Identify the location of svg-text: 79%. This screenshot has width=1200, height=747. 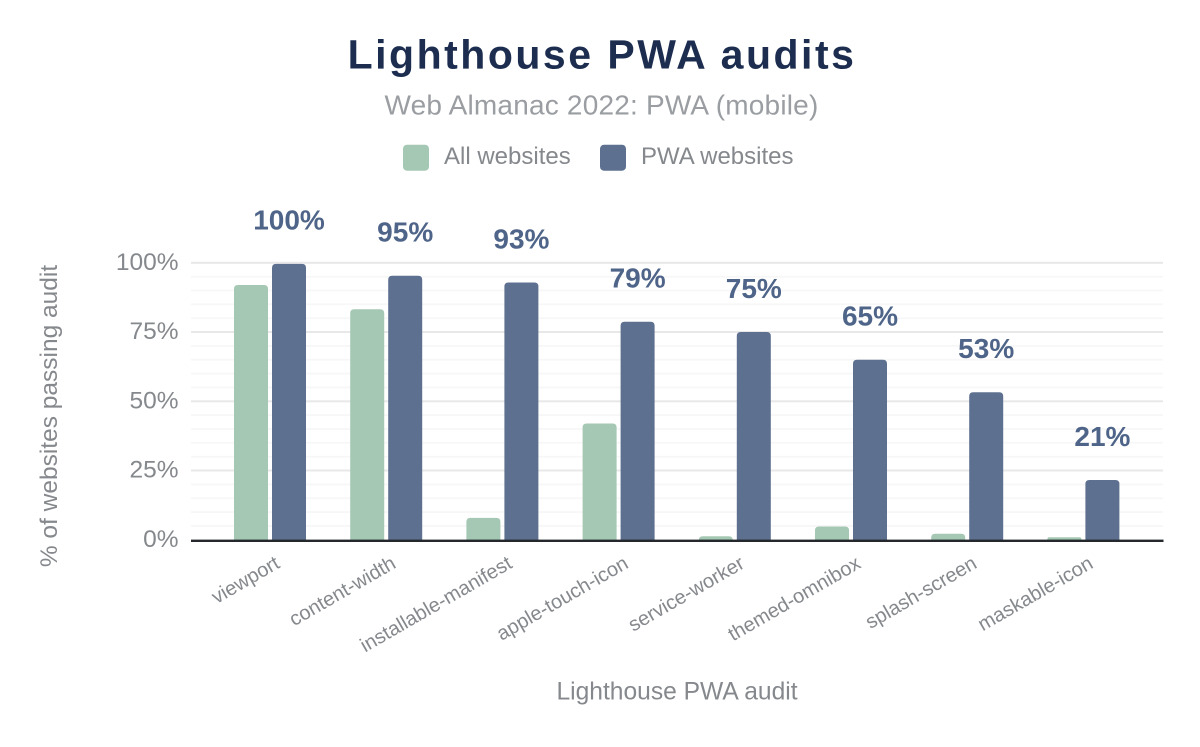
(638, 278).